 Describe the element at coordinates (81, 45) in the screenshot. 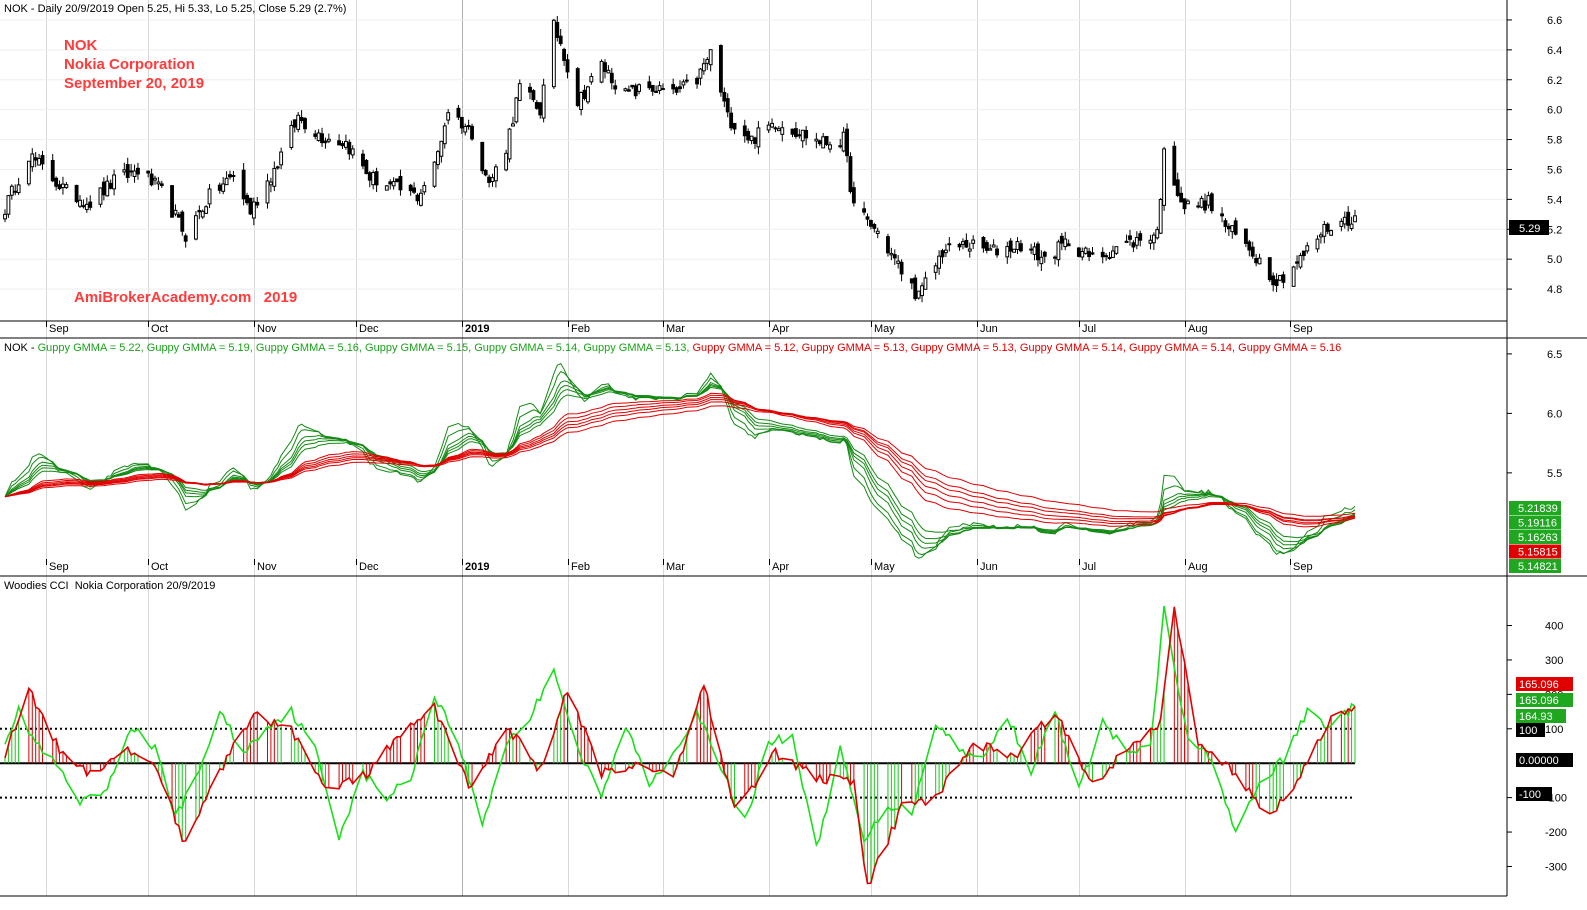

I see `annotation-ticker: NOK` at that location.